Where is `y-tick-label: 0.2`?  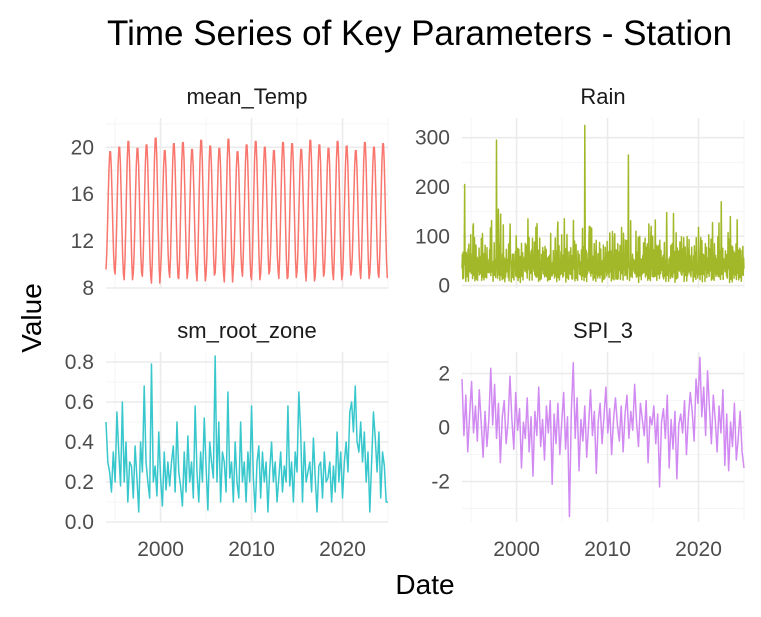 y-tick-label: 0.2 is located at coordinates (79, 482).